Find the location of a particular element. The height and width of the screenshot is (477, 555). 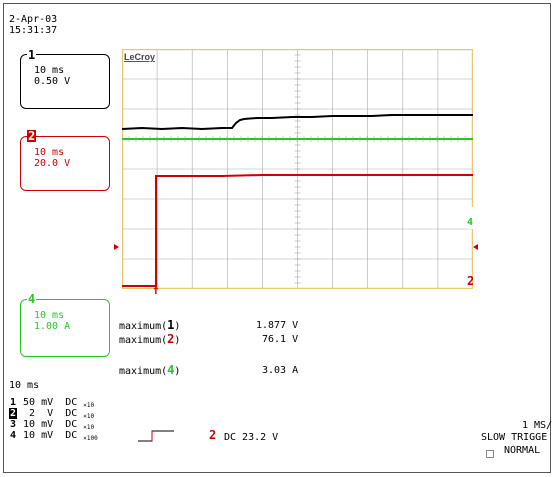

channel-4-number: 4 is located at coordinates (32, 299).